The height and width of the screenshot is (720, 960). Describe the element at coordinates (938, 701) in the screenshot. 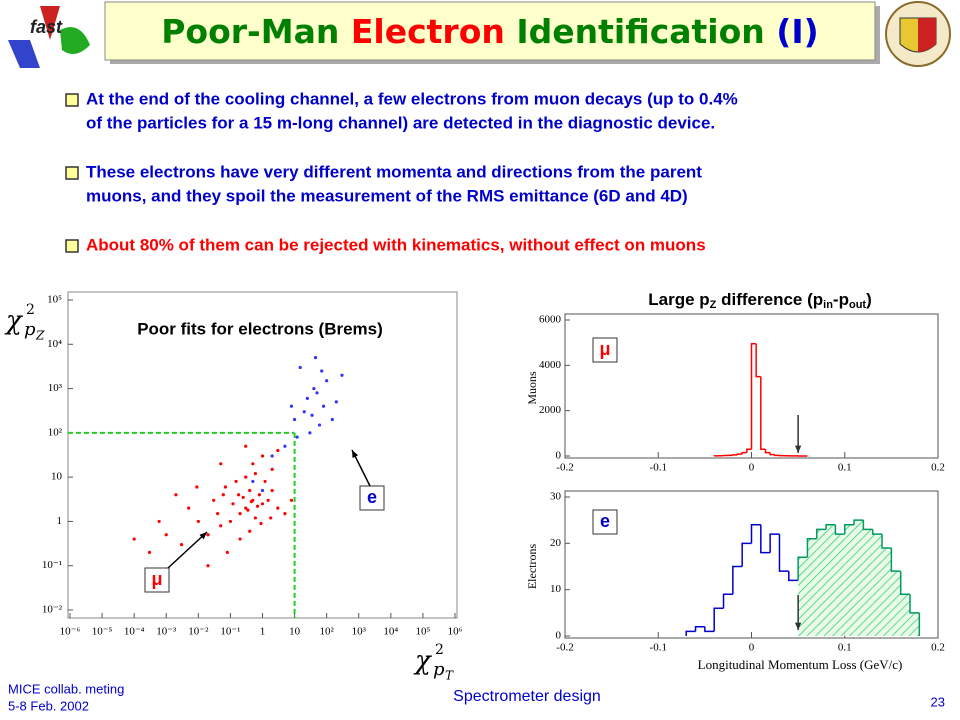

I see `page-number: 23` at that location.